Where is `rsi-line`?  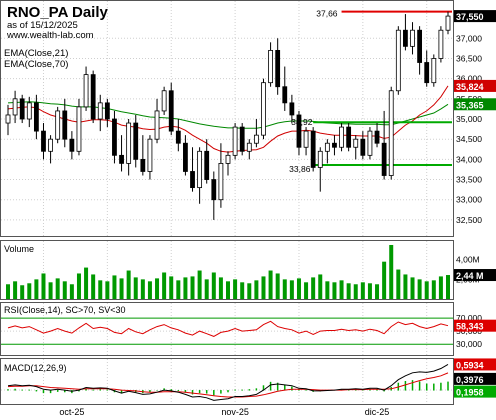 rsi-line is located at coordinates (228, 328).